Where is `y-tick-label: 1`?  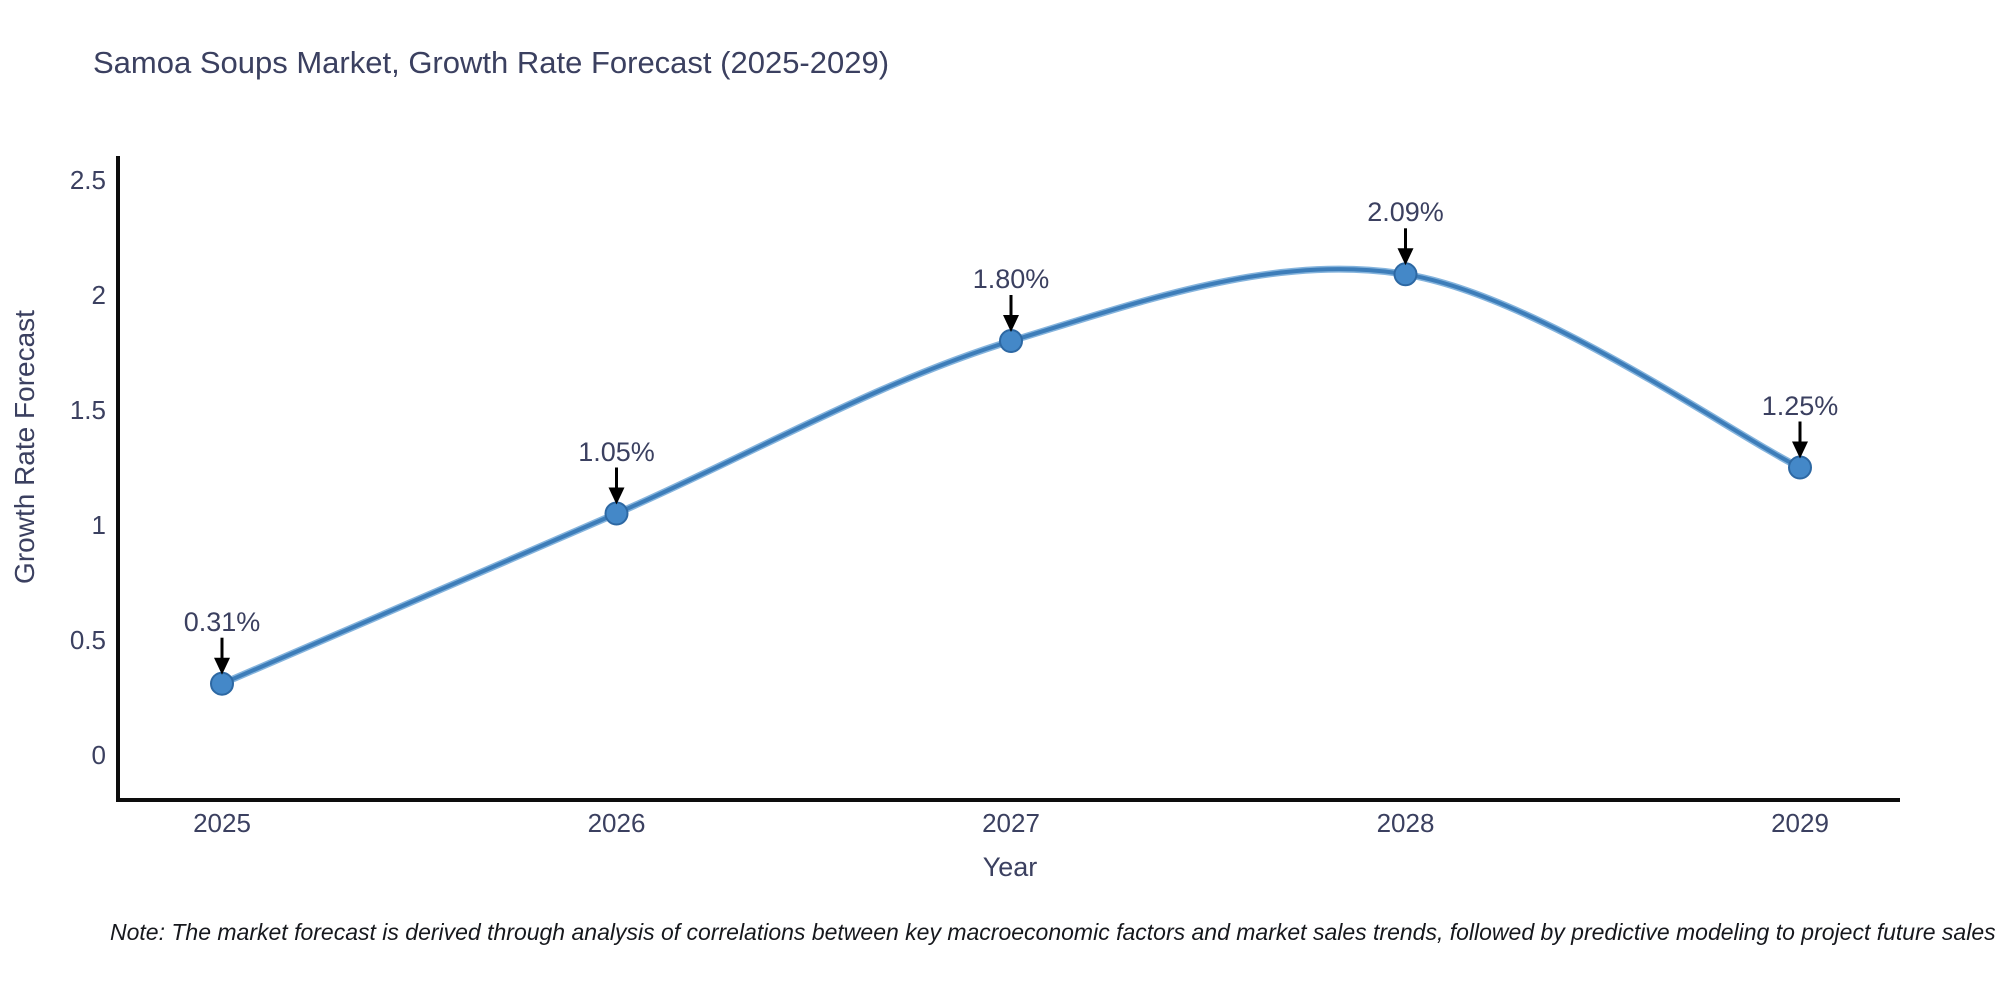 y-tick-label: 1 is located at coordinates (98, 525).